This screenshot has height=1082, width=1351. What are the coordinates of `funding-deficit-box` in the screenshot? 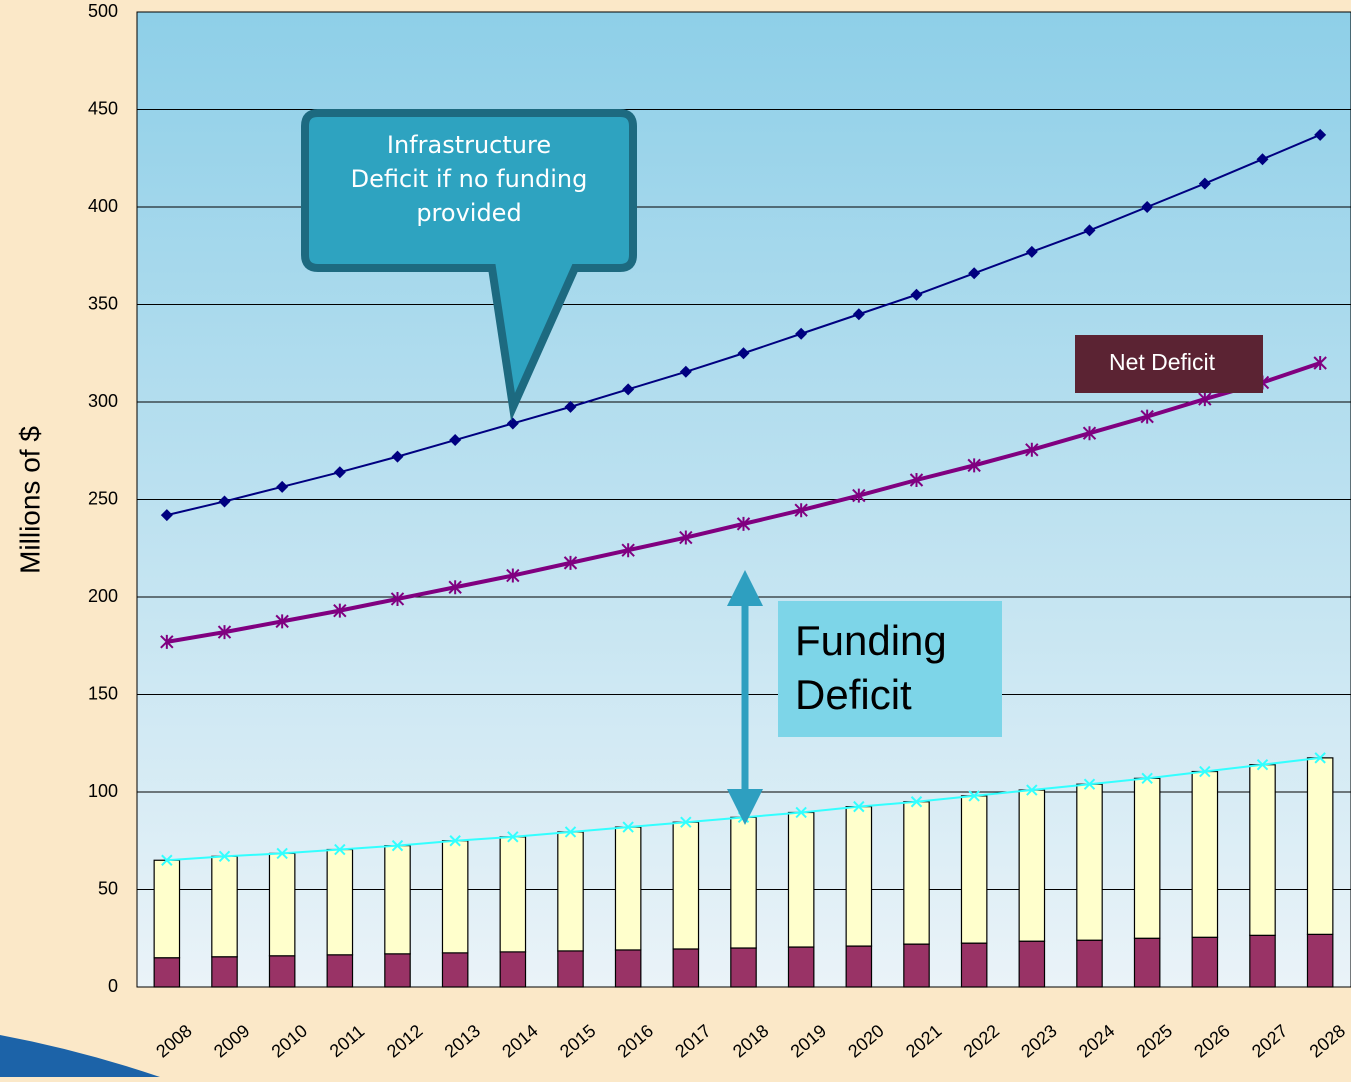 It's located at (890, 669).